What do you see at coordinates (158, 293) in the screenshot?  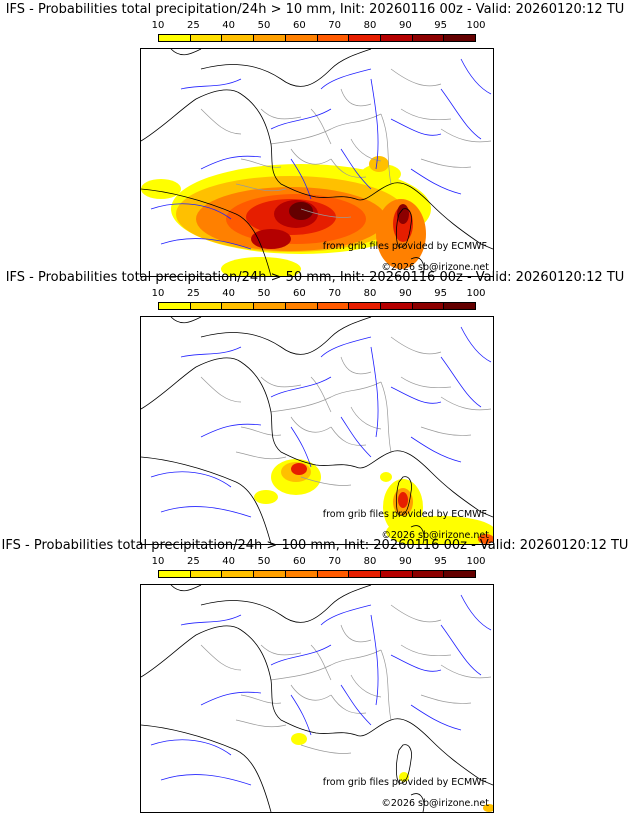 I see `colorbar-tick-label: 10` at bounding box center [158, 293].